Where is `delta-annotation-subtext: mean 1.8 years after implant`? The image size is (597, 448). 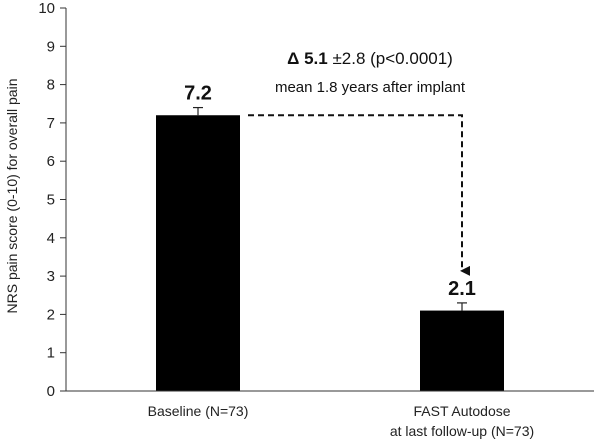 delta-annotation-subtext: mean 1.8 years after implant is located at coordinates (370, 87).